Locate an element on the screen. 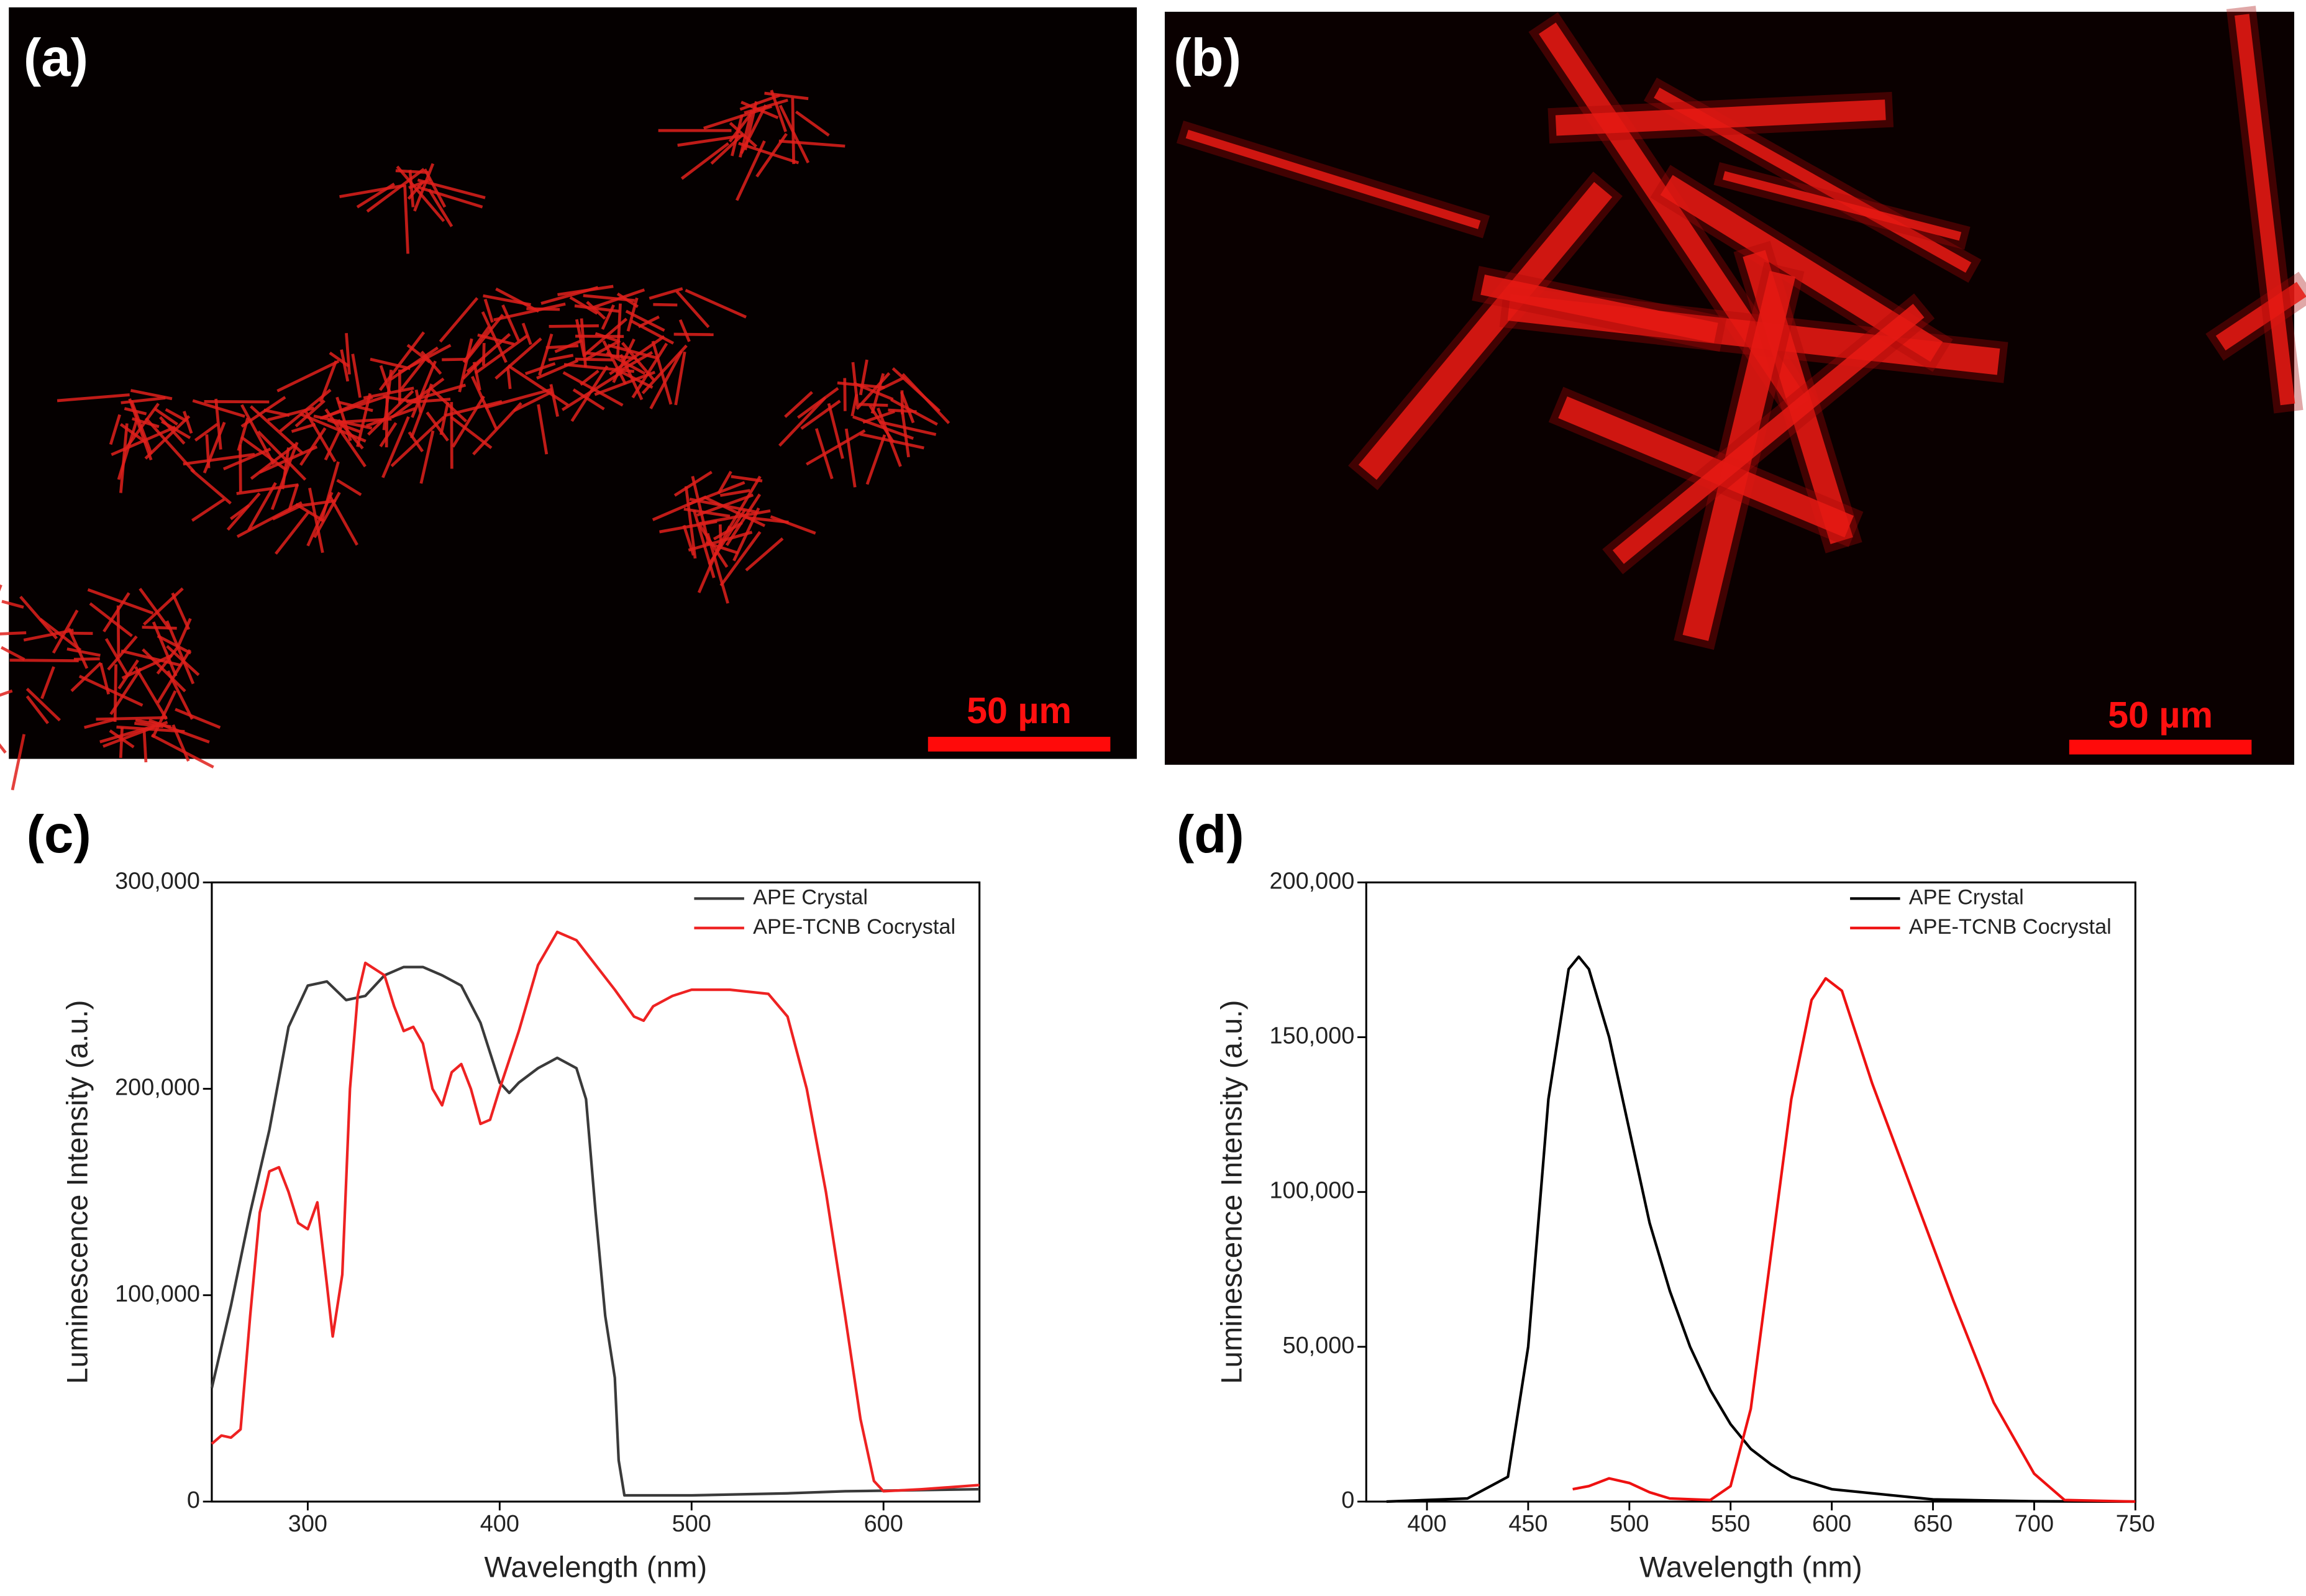  y-axis-title: Luminescence Intensity (a.u.) is located at coordinates (78, 1192).